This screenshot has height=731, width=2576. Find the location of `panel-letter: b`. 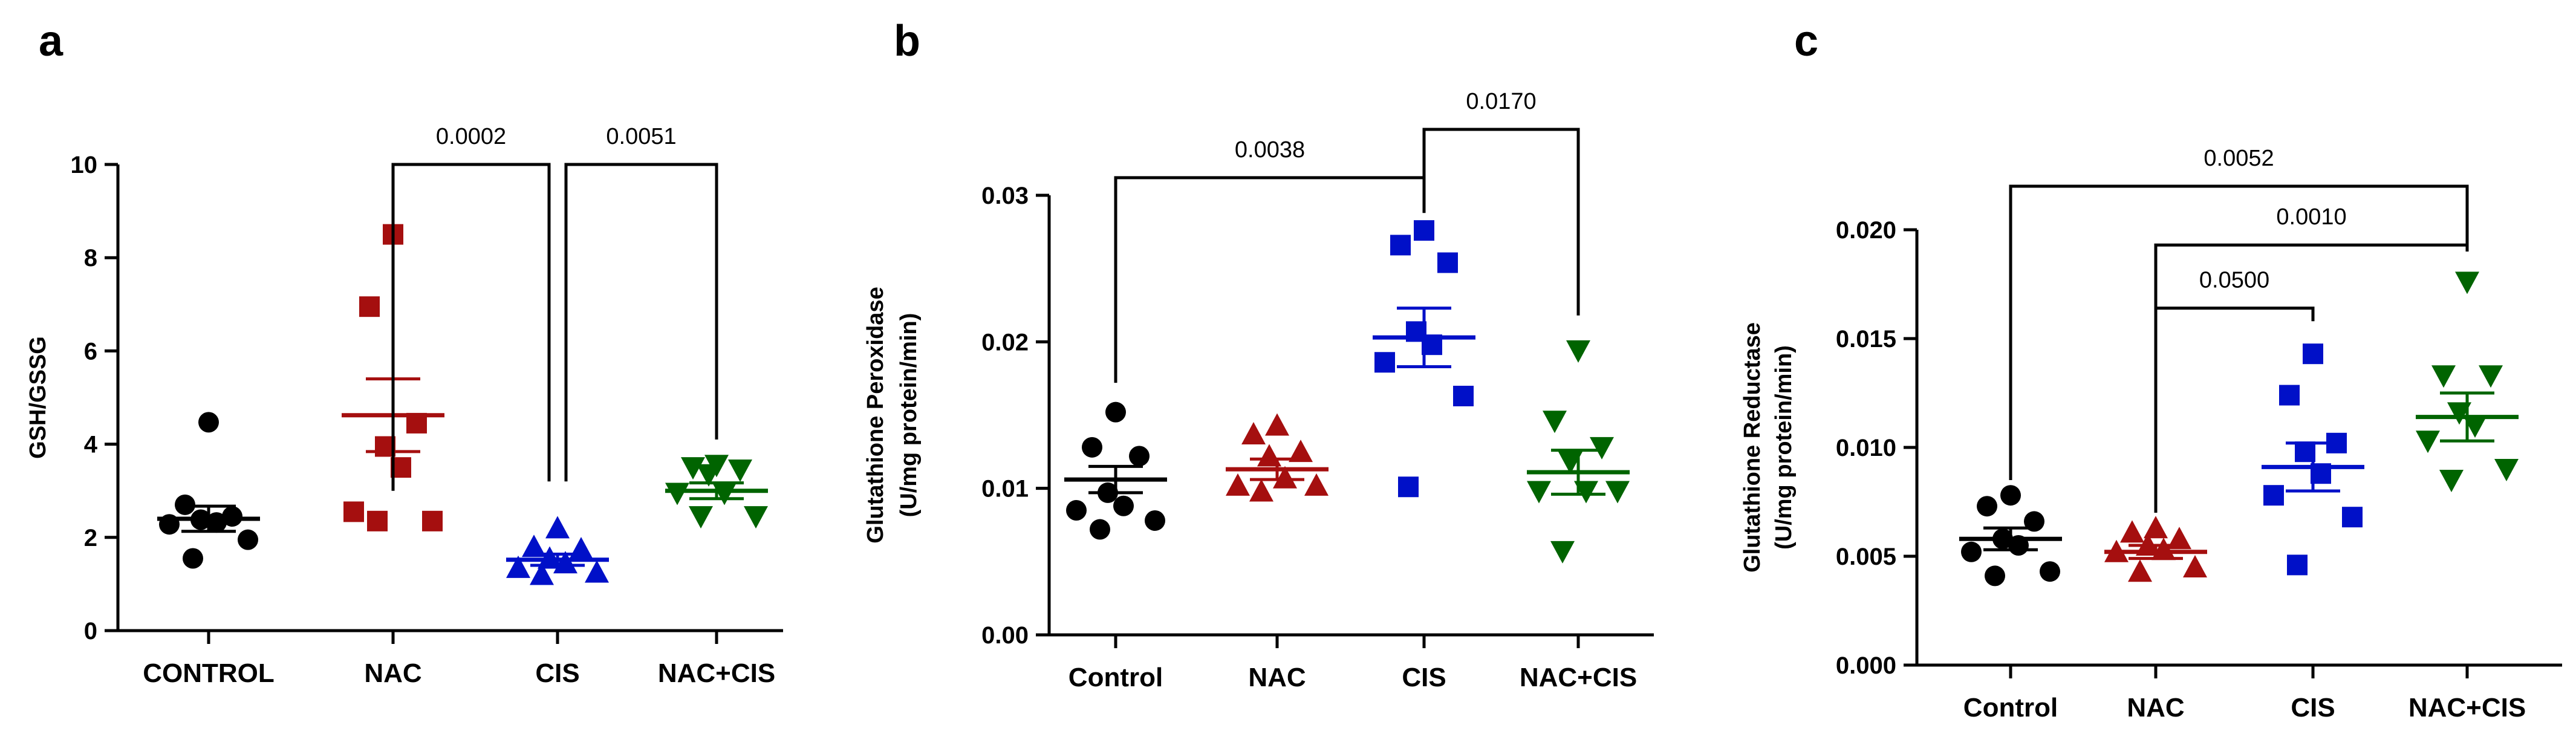

panel-letter: b is located at coordinates (907, 41).